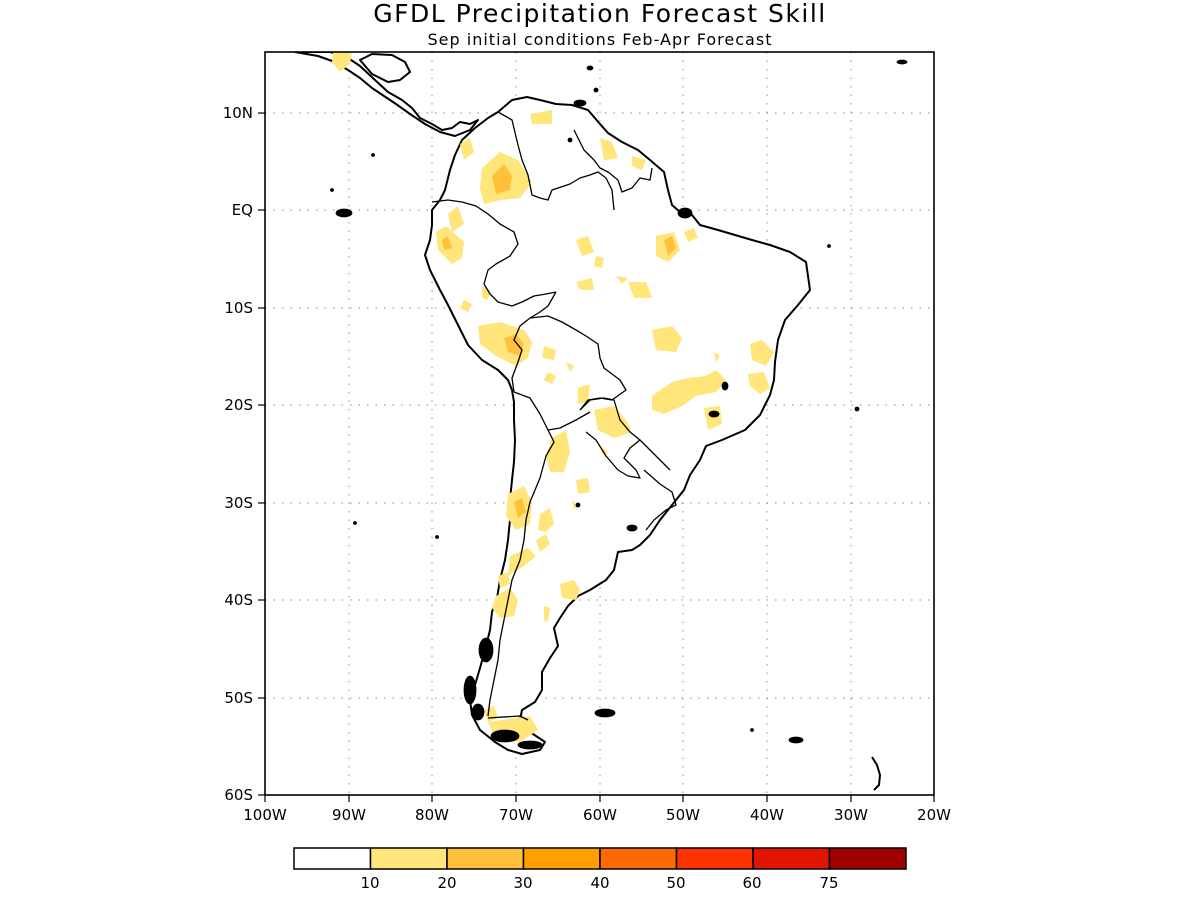 Image resolution: width=1200 pixels, height=904 pixels. What do you see at coordinates (600, 39) in the screenshot?
I see `chart-subtitle: Sep initial conditions Feb-Apr Forecast` at bounding box center [600, 39].